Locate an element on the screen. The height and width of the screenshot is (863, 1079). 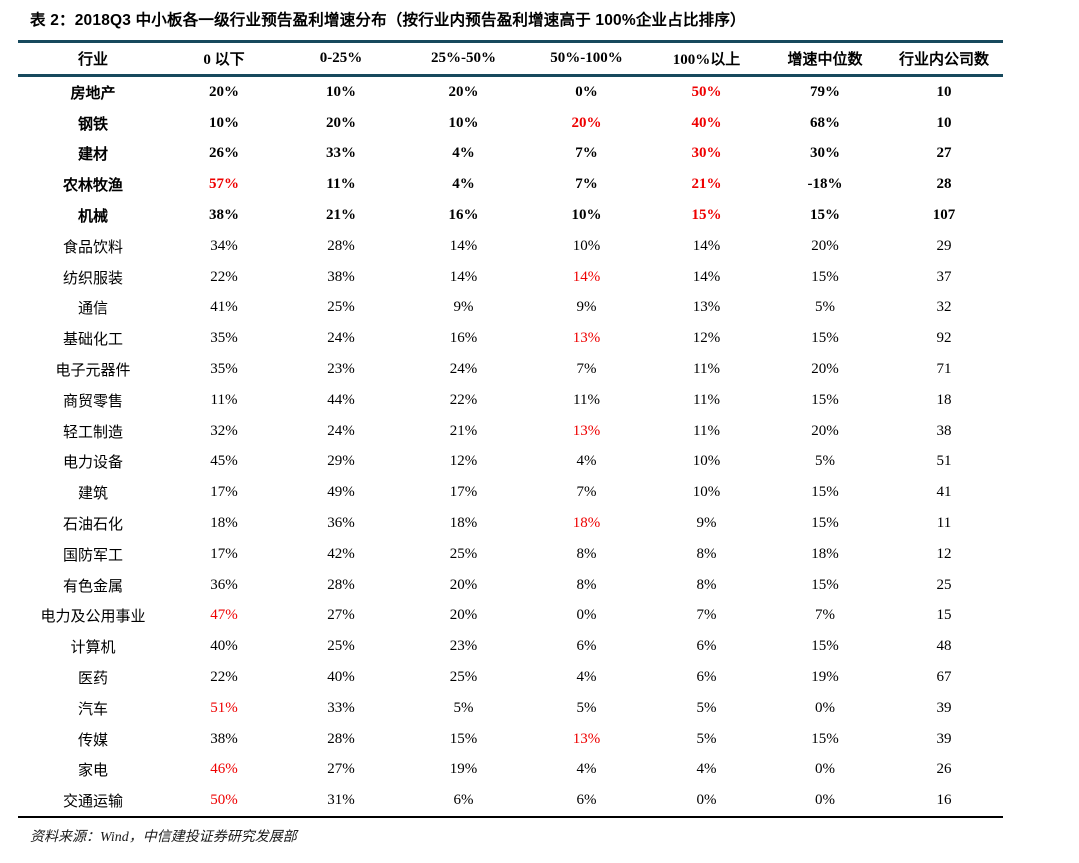
value-cell: 26 is located at coordinates (944, 769).